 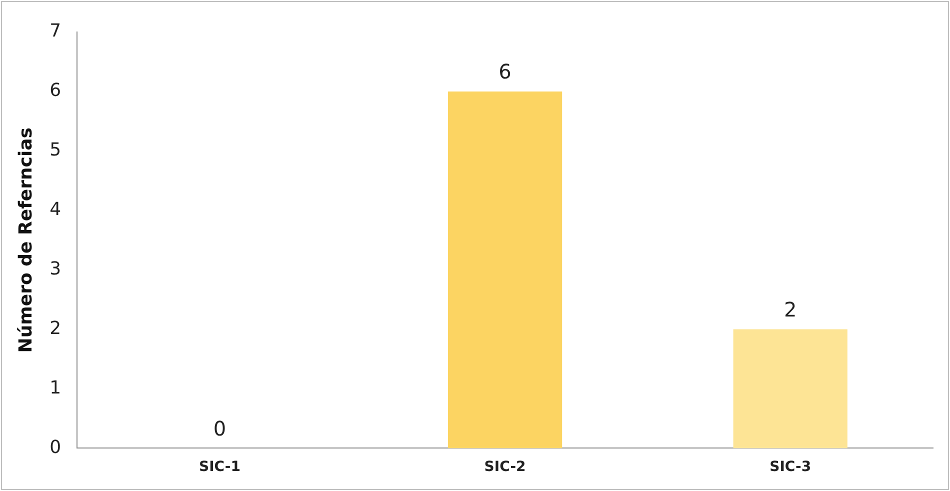 What do you see at coordinates (505, 72) in the screenshot?
I see `data-label: 6` at bounding box center [505, 72].